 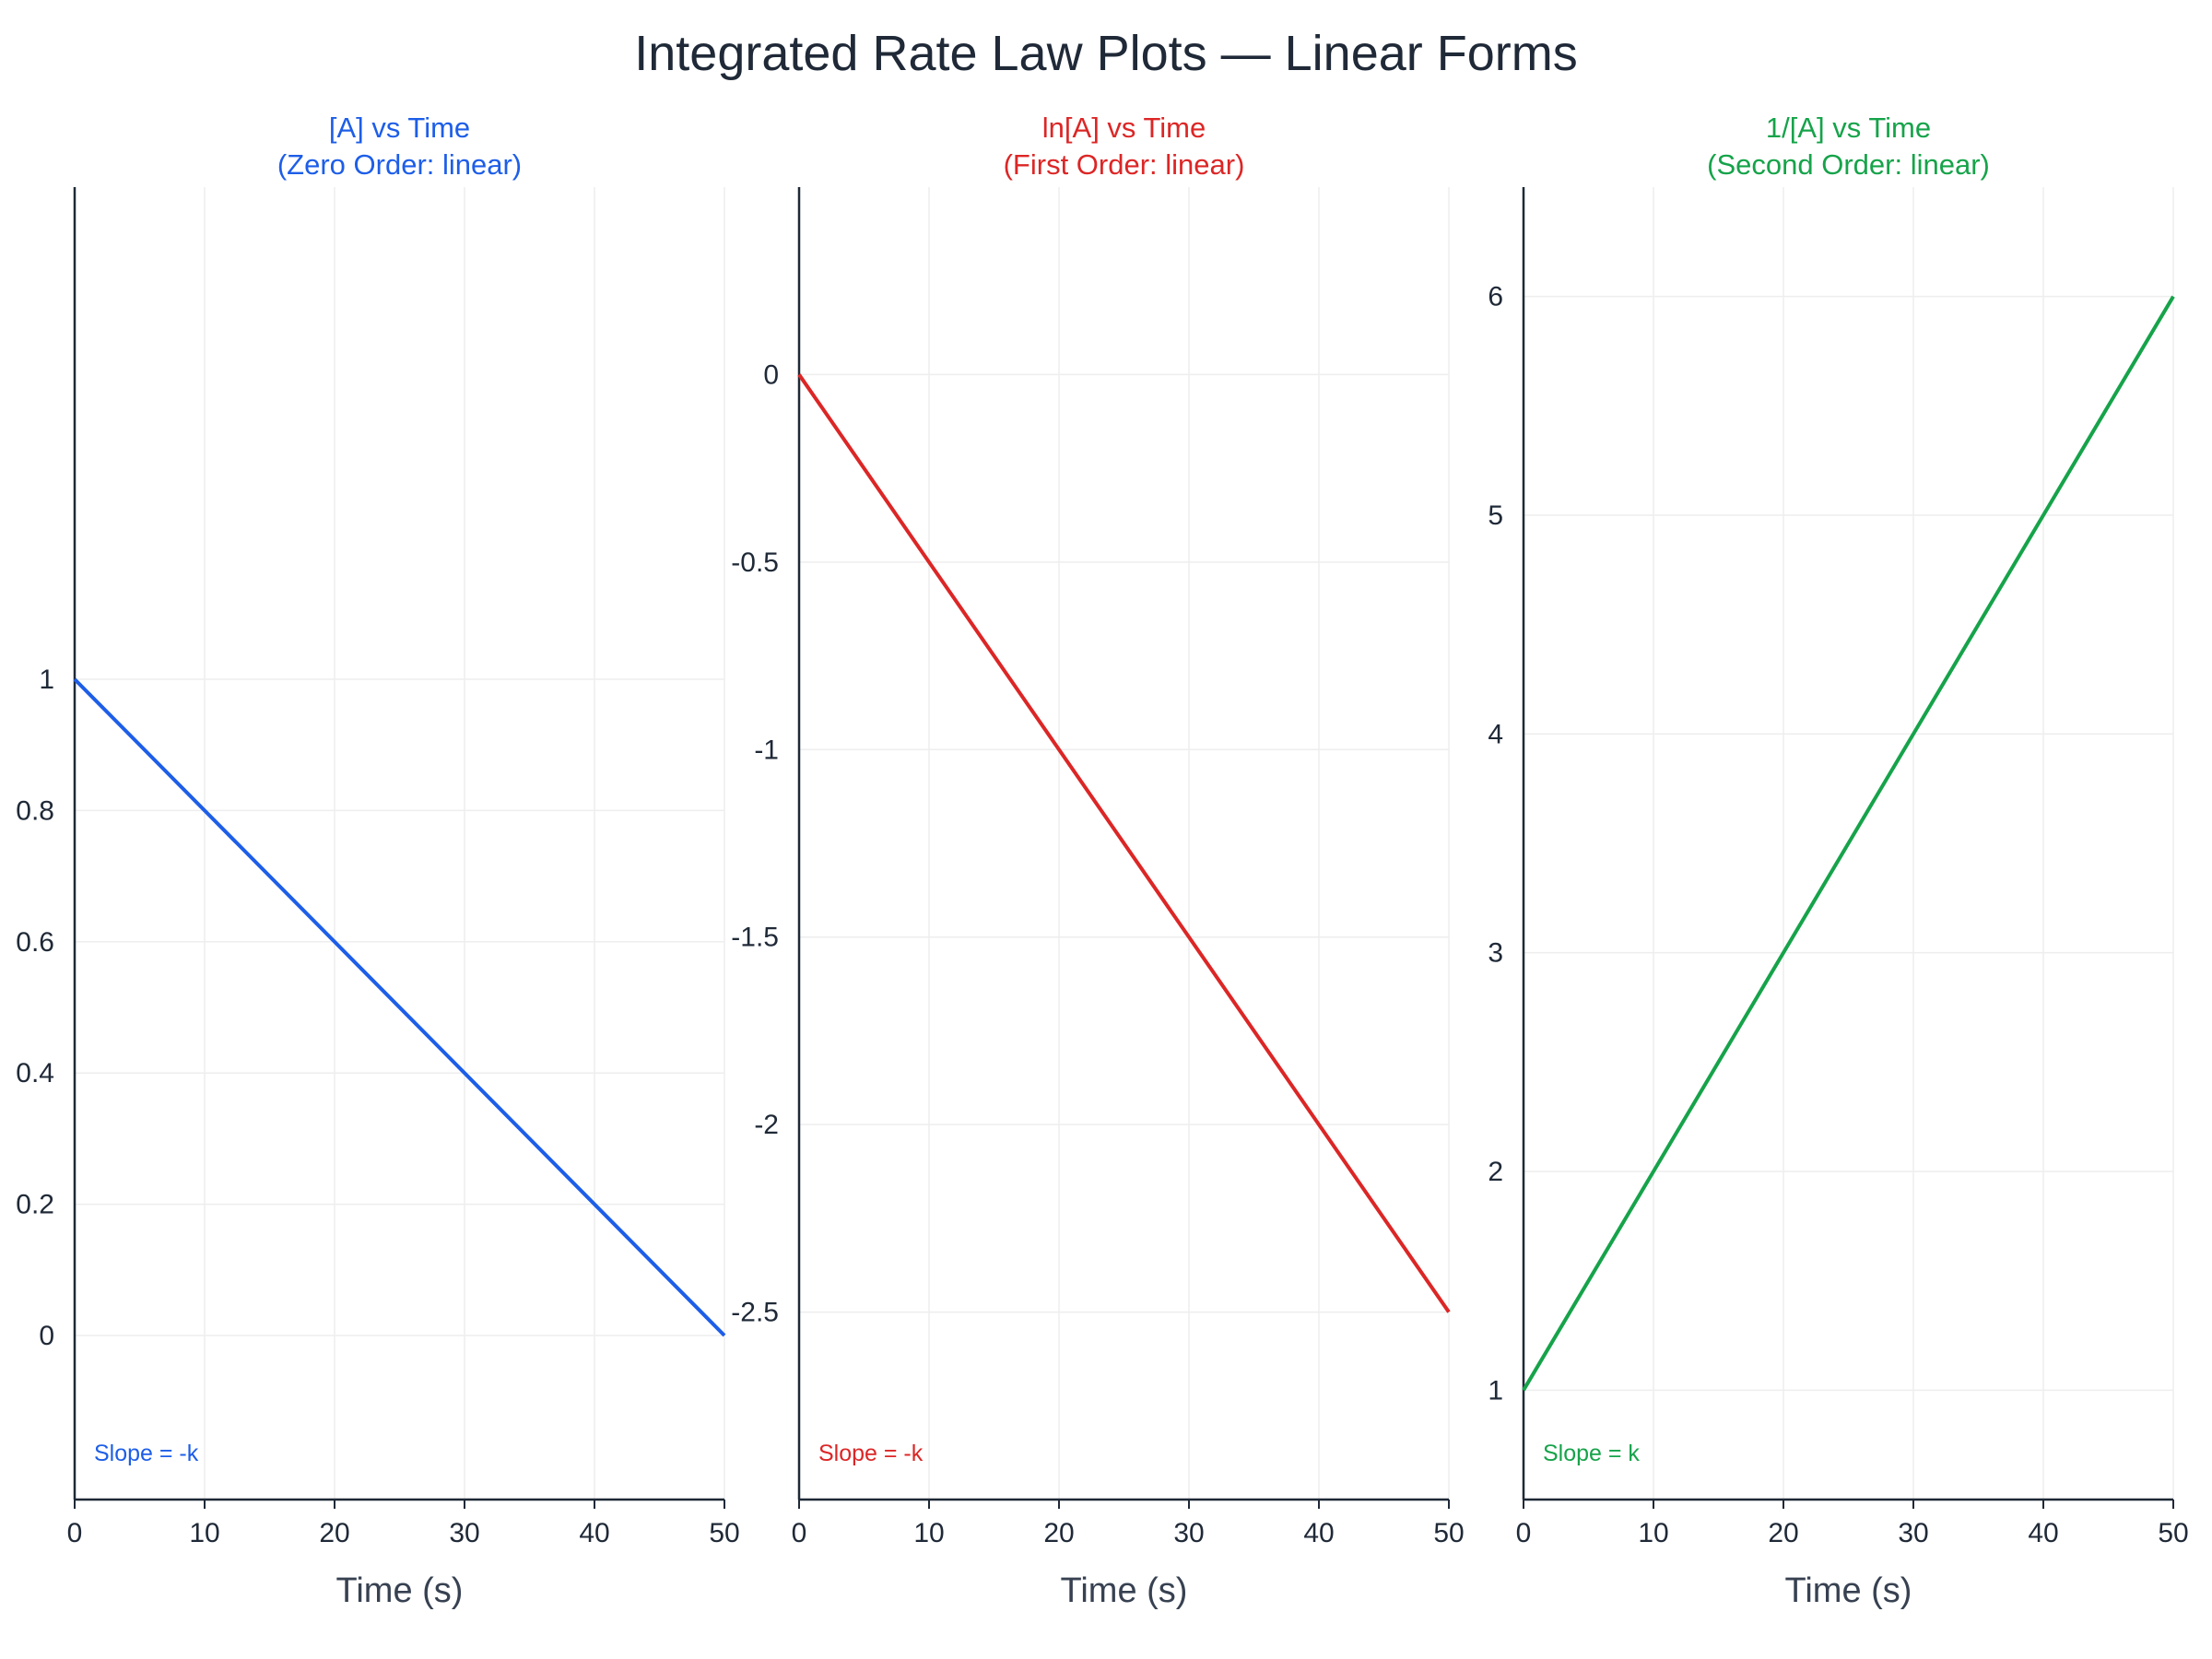 What do you see at coordinates (1495, 734) in the screenshot?
I see `y-tick-label: 4` at bounding box center [1495, 734].